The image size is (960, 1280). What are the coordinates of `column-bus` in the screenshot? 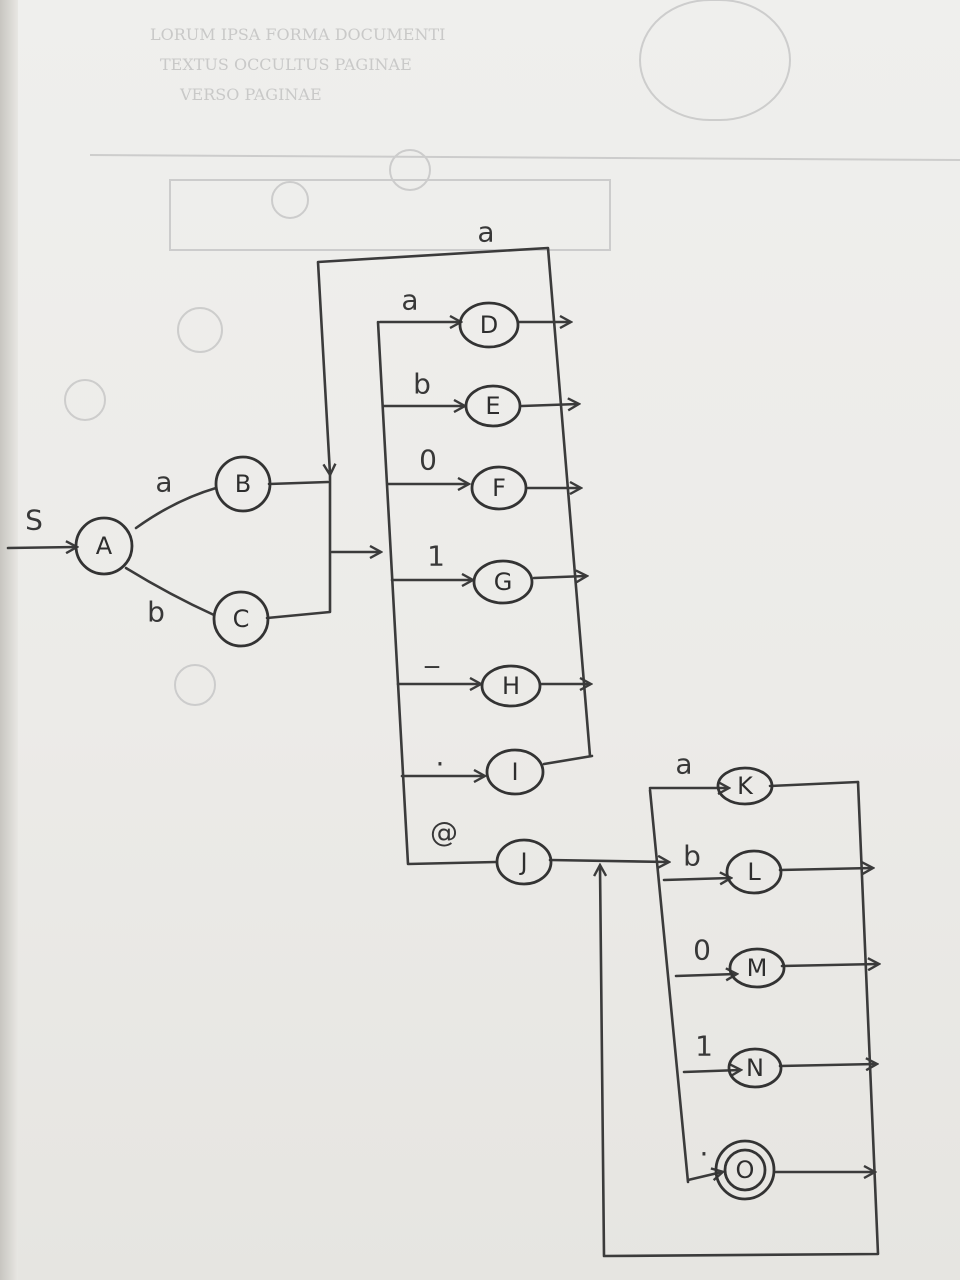 It's located at (437, 593).